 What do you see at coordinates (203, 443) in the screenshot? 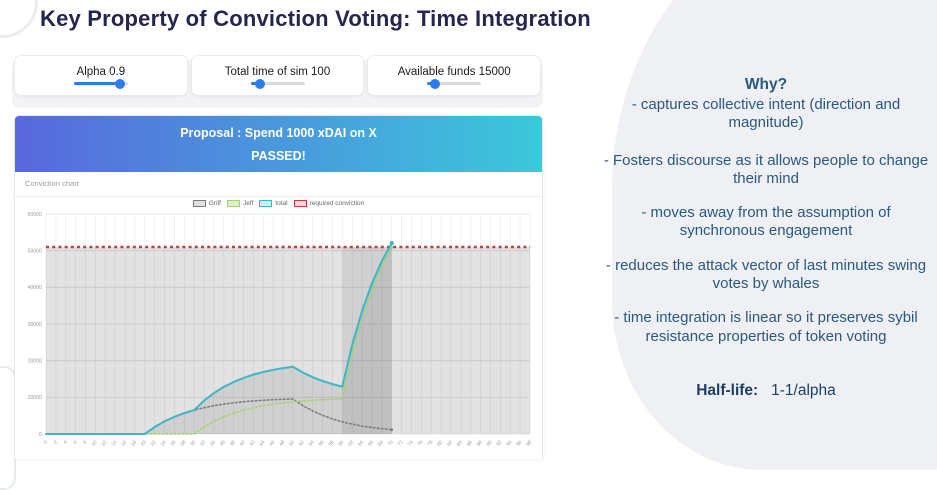
I see `svg-text: 32` at bounding box center [203, 443].